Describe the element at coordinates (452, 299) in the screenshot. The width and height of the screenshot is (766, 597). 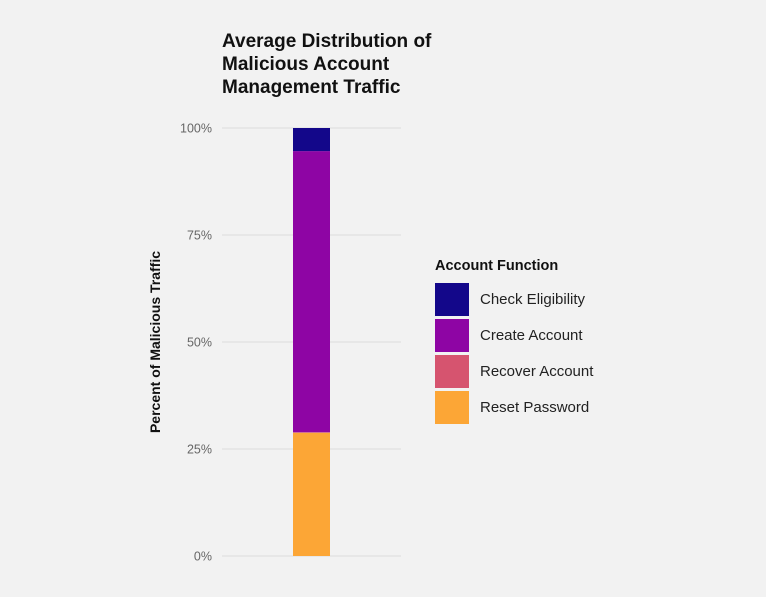
I see `legend-swatch-check-eligibility` at that location.